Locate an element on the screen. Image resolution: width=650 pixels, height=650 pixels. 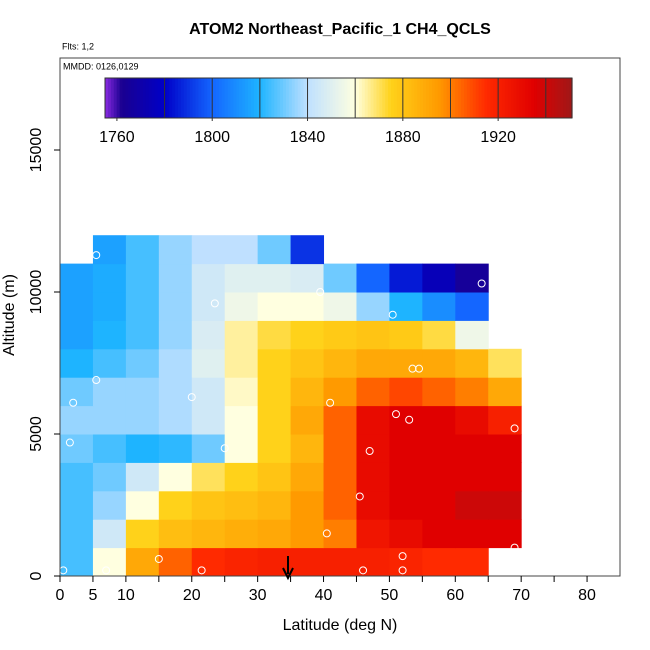
x-axis-label: Latitude (deg N) is located at coordinates (340, 625).